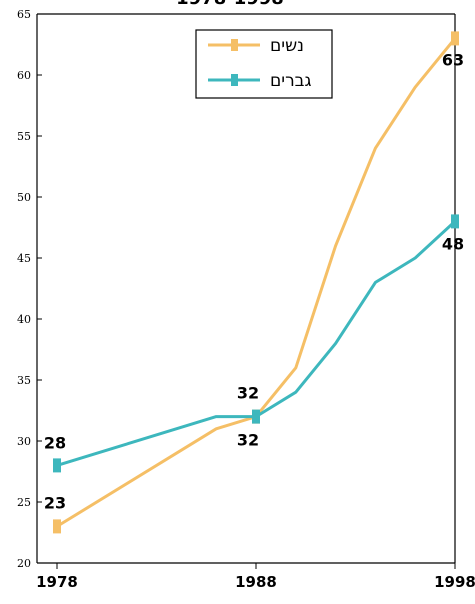 This screenshot has width=475, height=604. I want to click on legend-marker-men, so click(234, 80).